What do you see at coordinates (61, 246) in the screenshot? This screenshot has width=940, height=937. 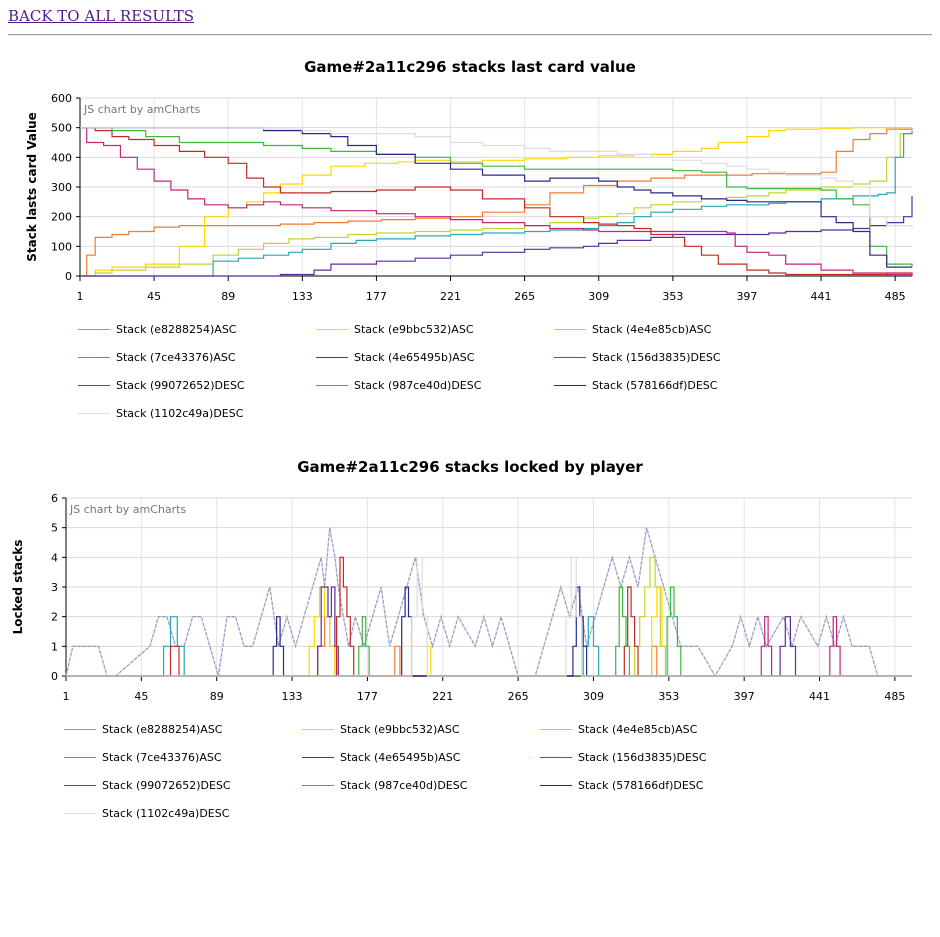 I see `y-tick-label: 100` at bounding box center [61, 246].